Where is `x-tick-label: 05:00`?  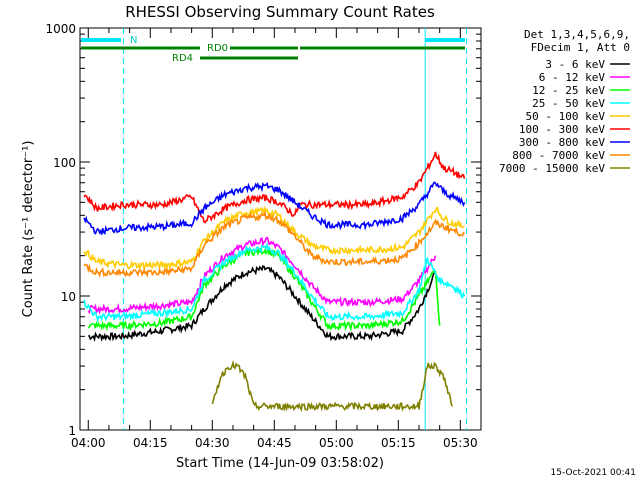
x-tick-label: 05:00 is located at coordinates (336, 443).